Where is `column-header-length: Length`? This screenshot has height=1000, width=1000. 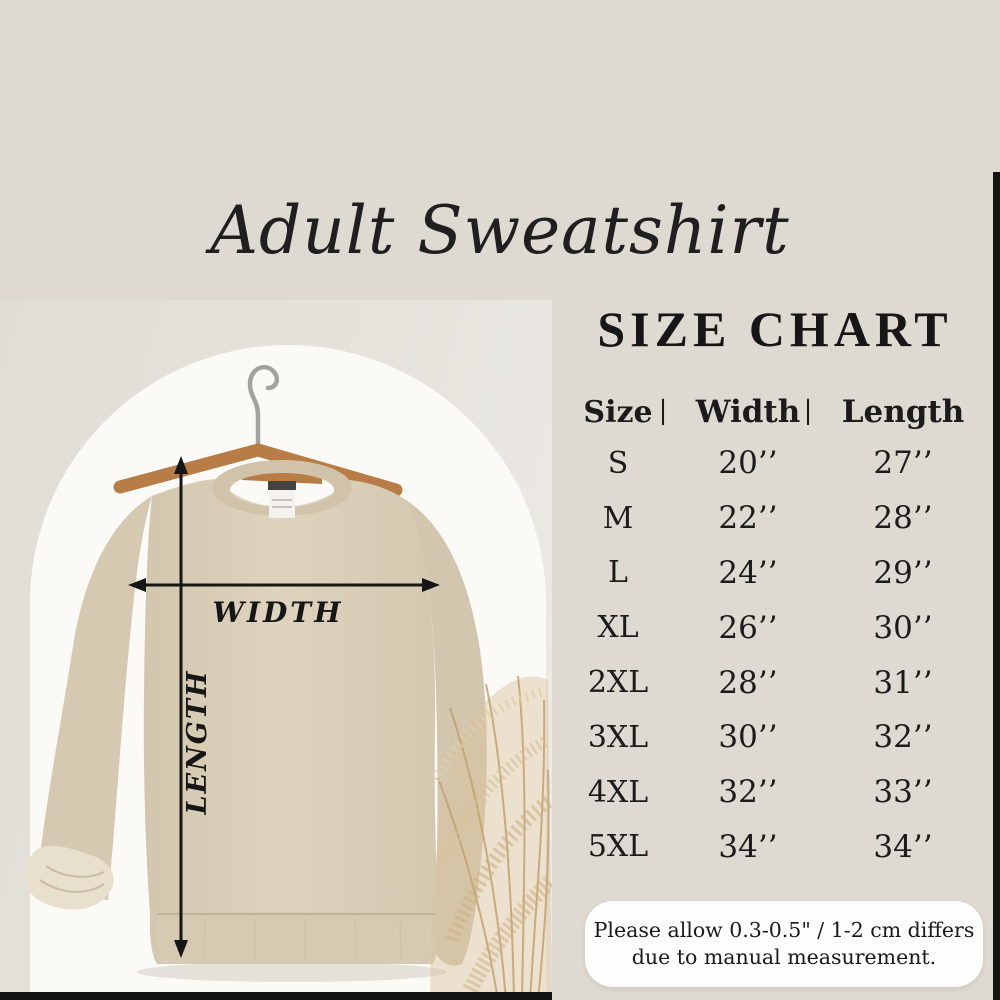
column-header-length: Length is located at coordinates (903, 412).